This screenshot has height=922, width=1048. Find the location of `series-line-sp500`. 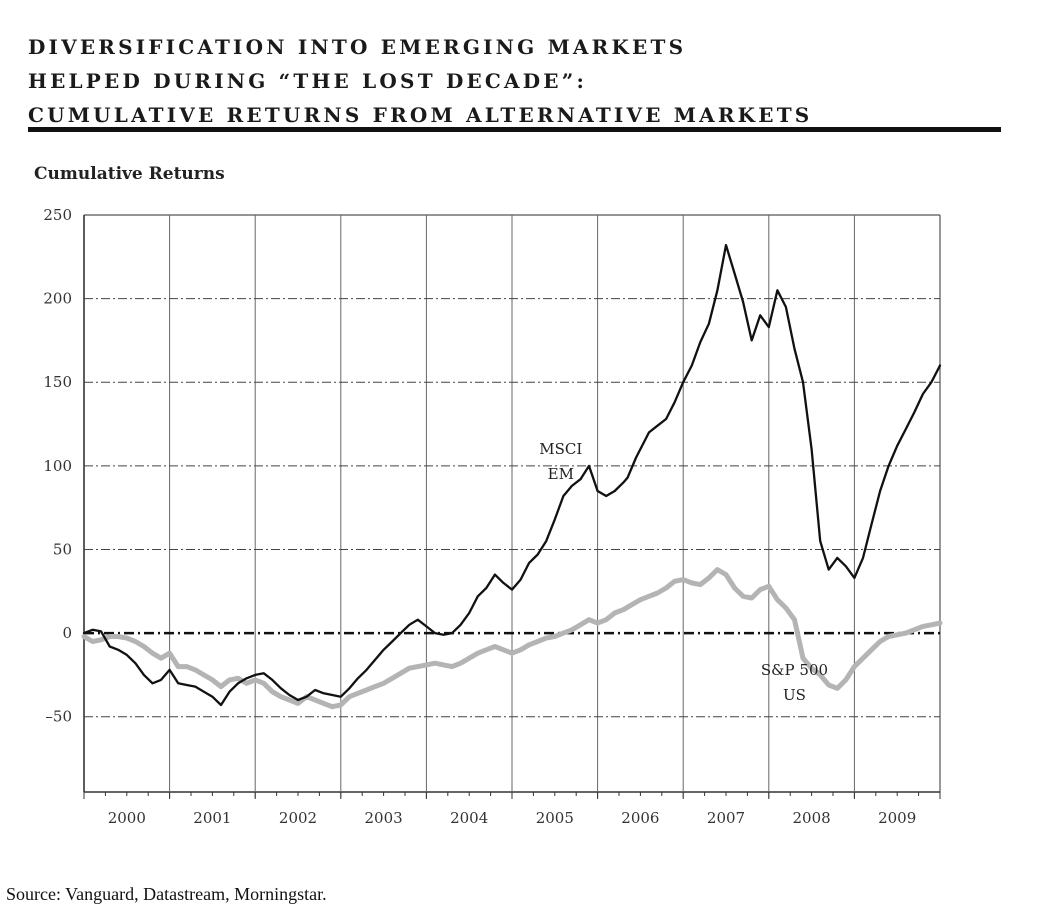

series-line-sp500 is located at coordinates (512, 638).